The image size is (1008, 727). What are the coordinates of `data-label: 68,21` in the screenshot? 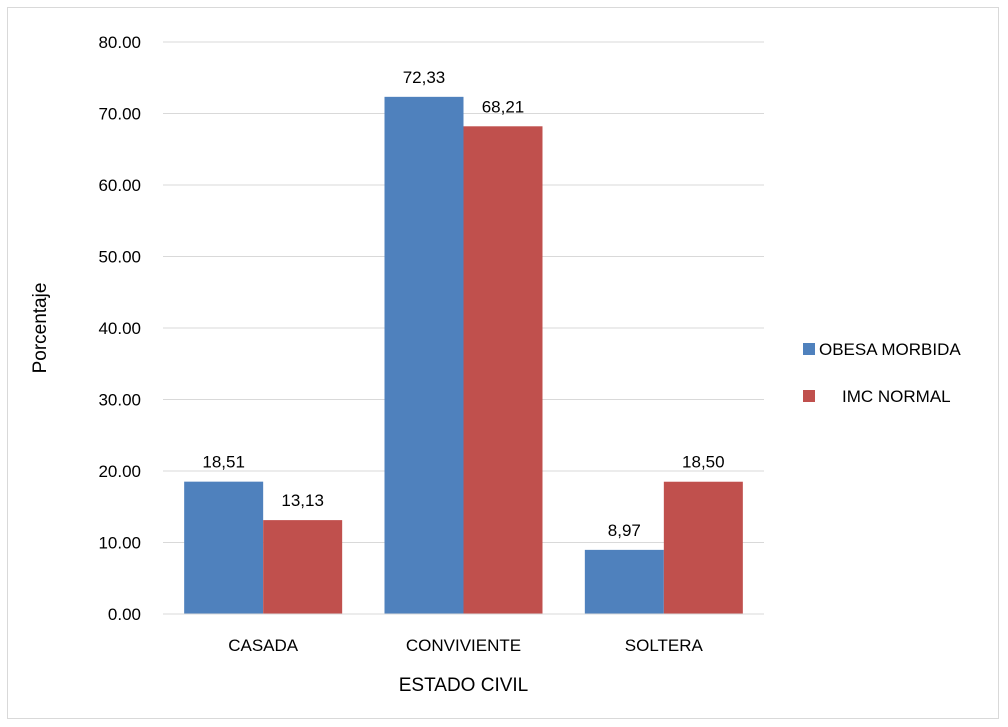 It's located at (503, 106).